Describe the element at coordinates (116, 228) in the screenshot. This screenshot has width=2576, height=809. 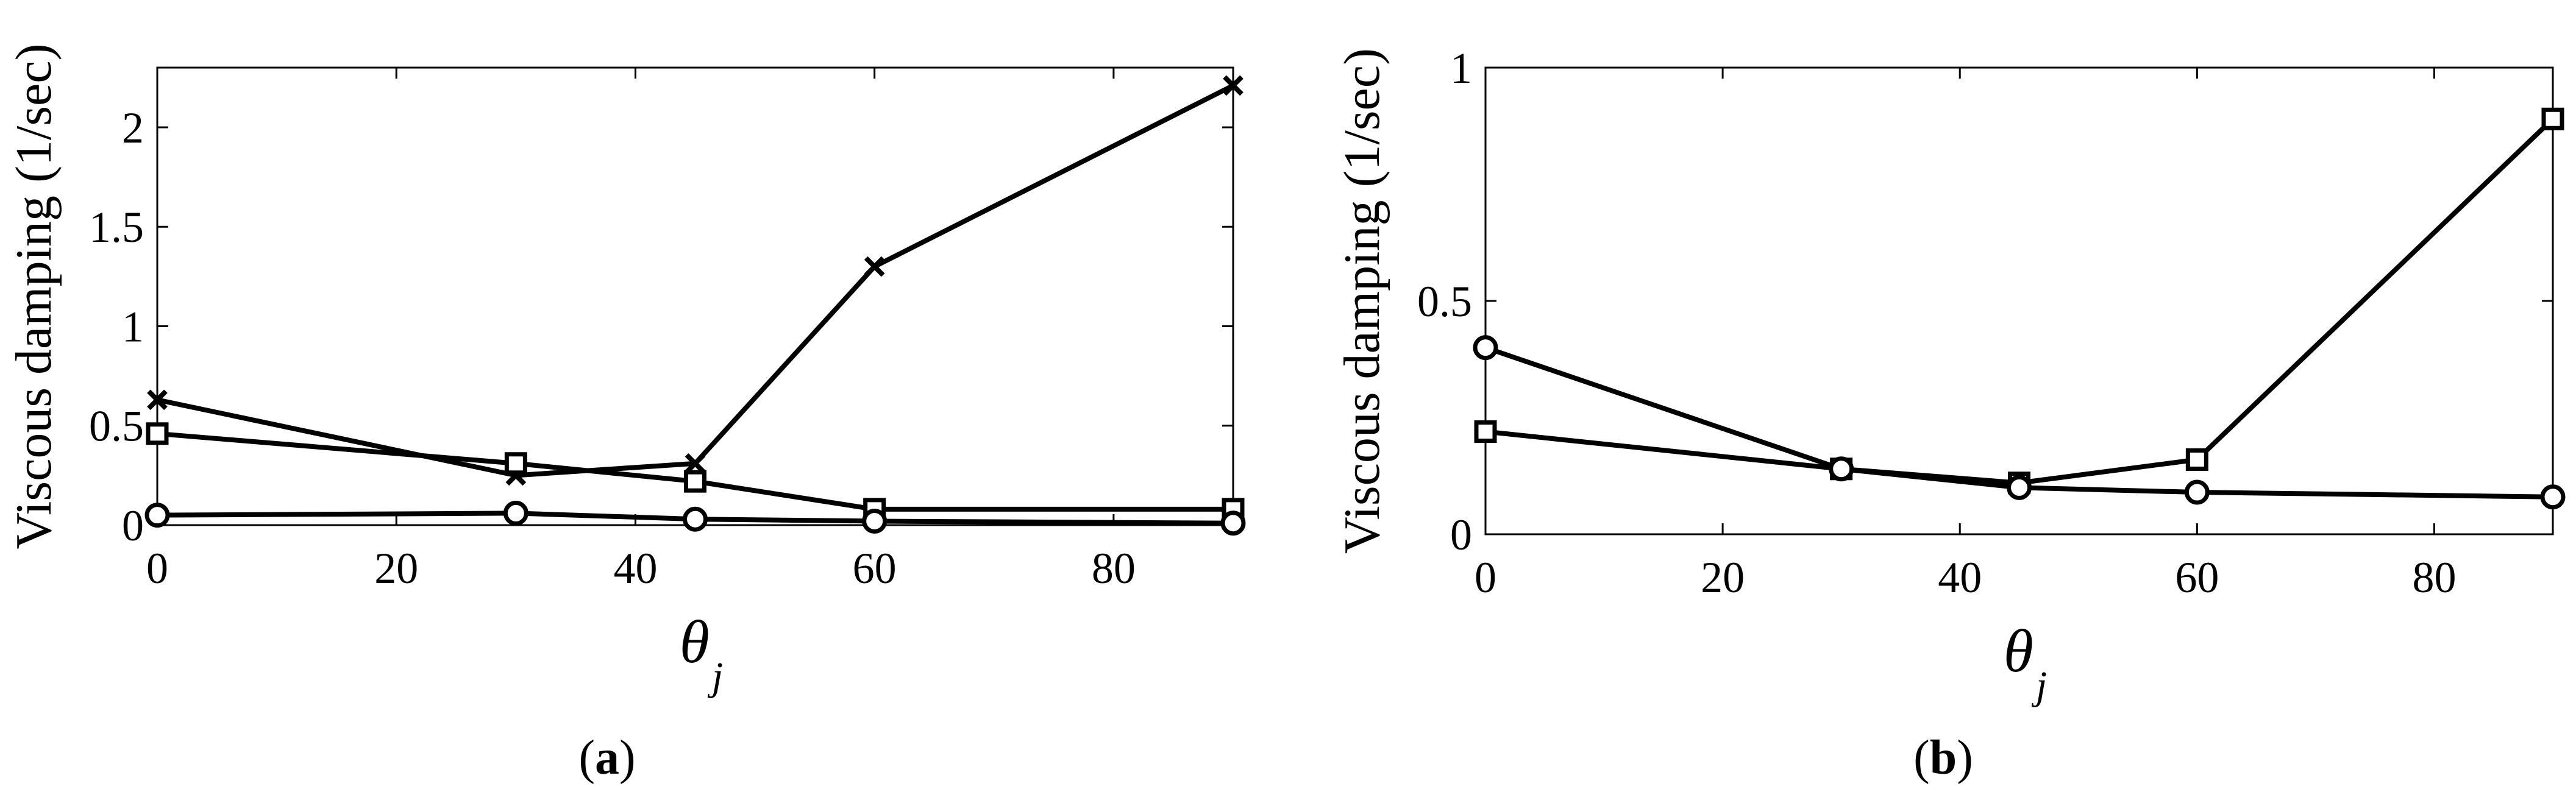
I see `y-tick-label: 1.5` at that location.